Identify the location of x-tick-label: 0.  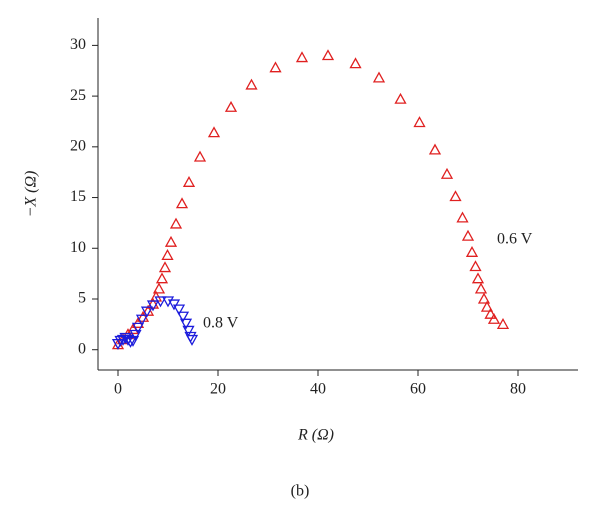
(118, 389).